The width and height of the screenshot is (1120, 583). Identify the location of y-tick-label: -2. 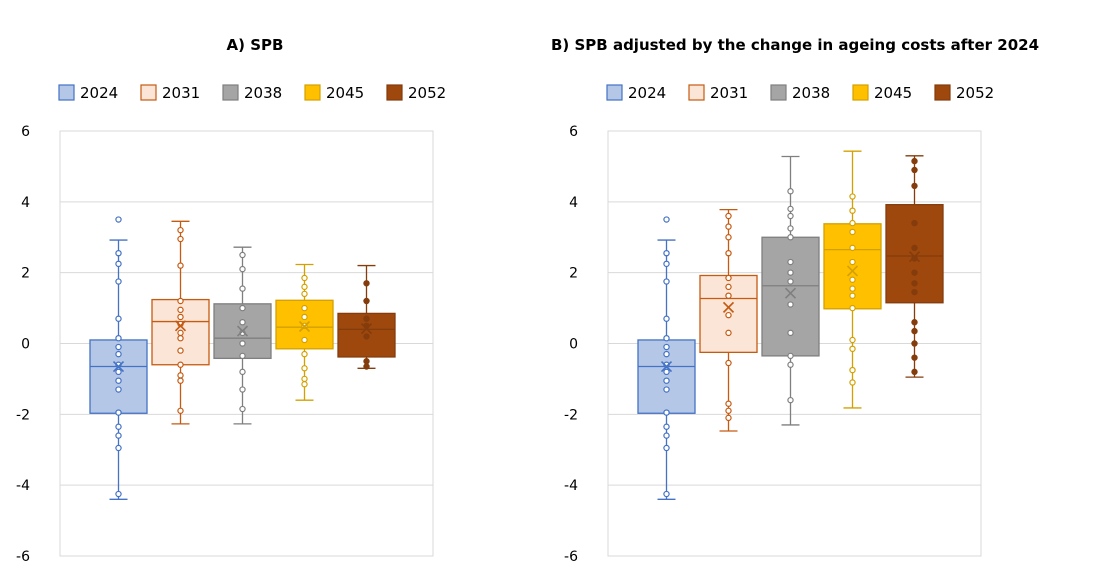
(571, 415).